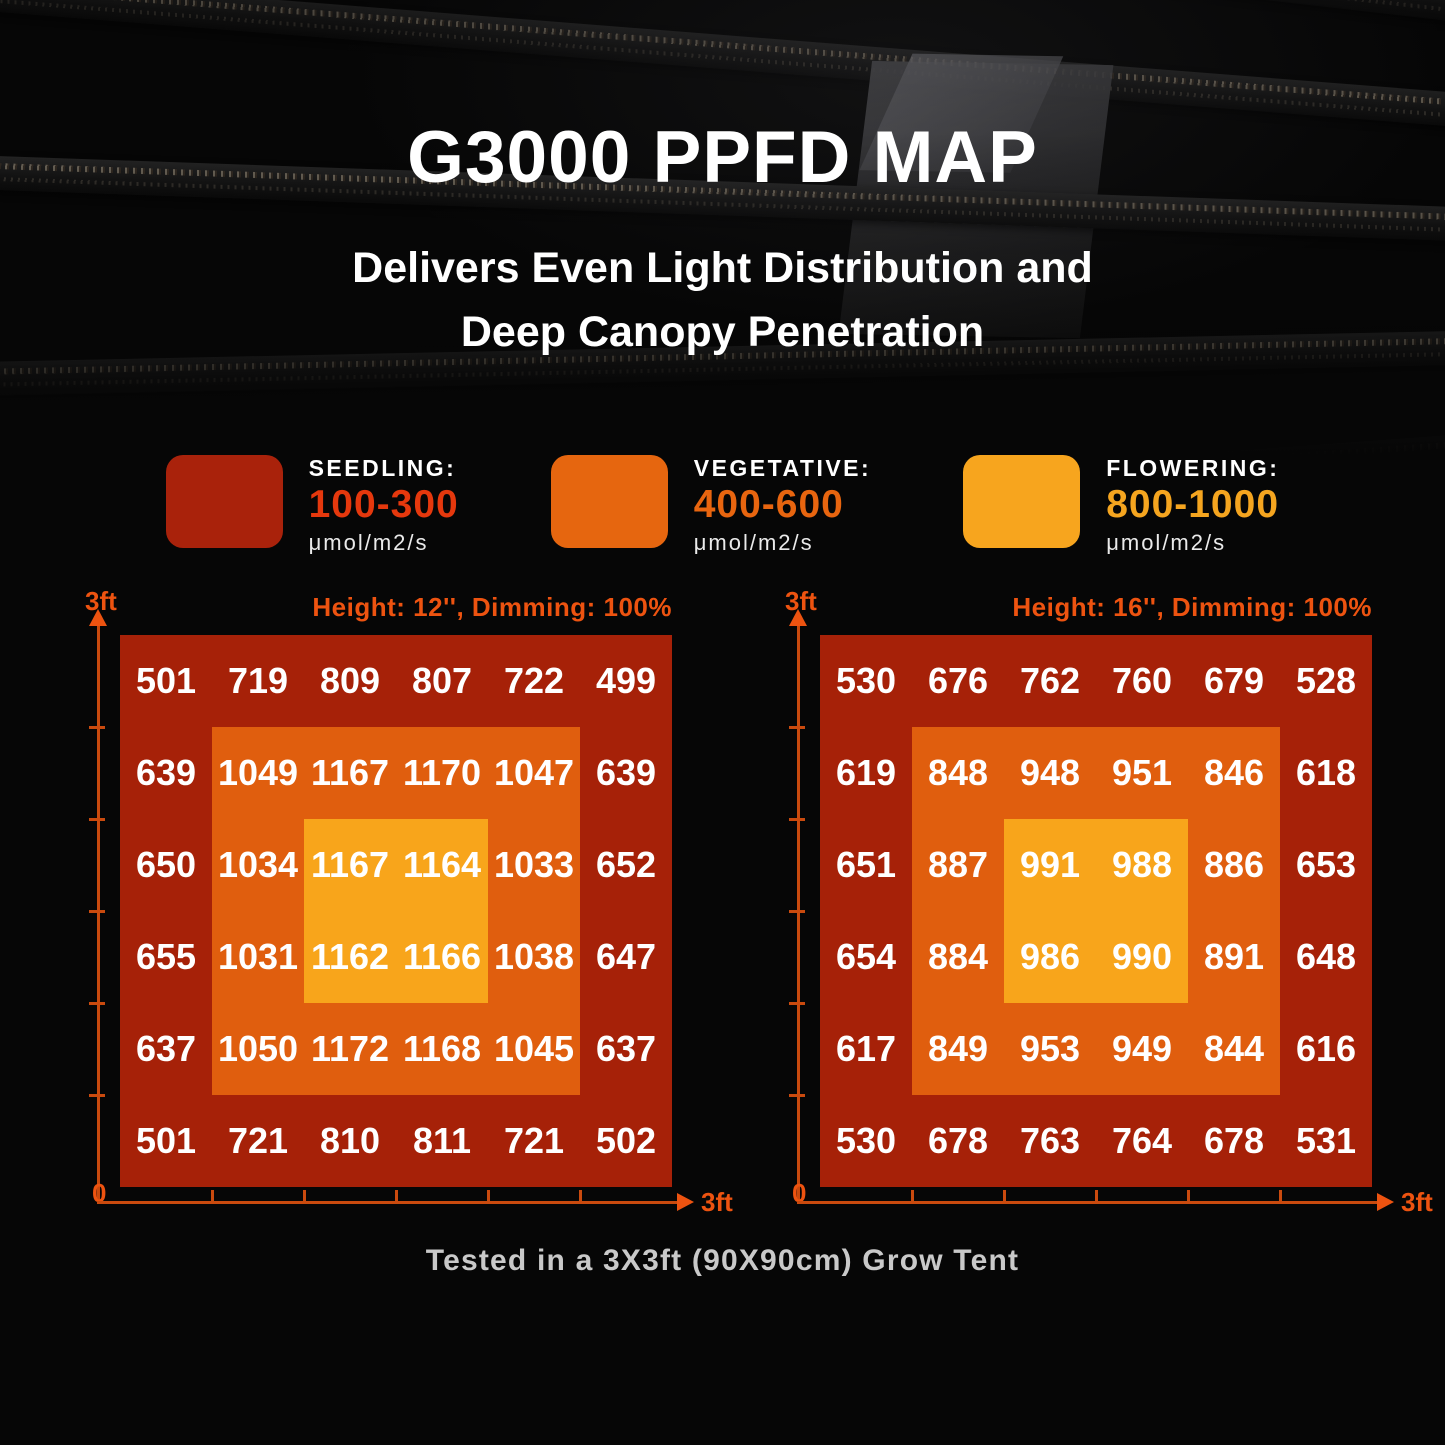 The image size is (1445, 1445). What do you see at coordinates (782, 468) in the screenshot?
I see `legend-stage-name: VEGETATIVE:` at bounding box center [782, 468].